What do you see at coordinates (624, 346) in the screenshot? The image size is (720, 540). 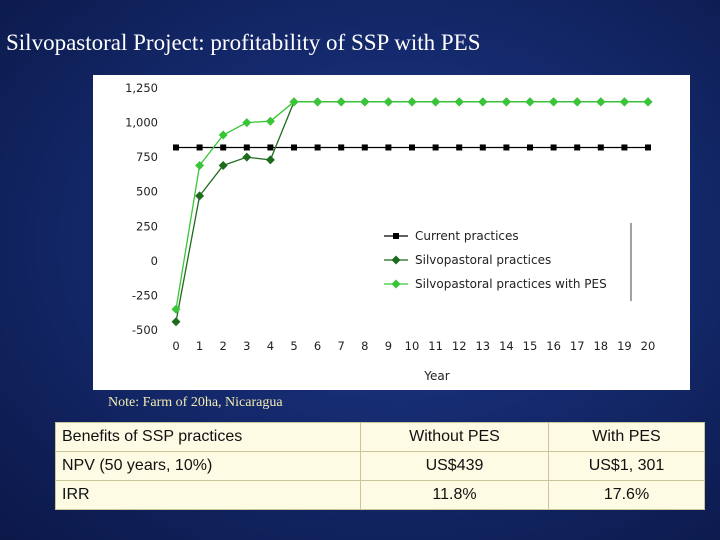 I see `x-tick-label: 19` at bounding box center [624, 346].